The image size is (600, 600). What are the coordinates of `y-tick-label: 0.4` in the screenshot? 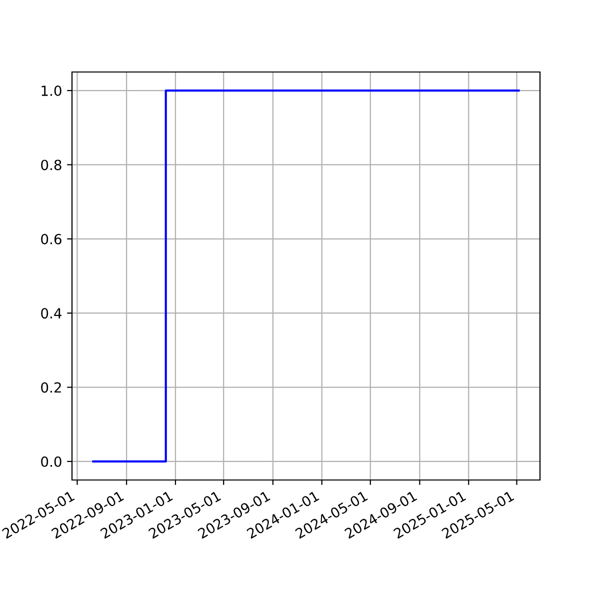 It's located at (51, 313).